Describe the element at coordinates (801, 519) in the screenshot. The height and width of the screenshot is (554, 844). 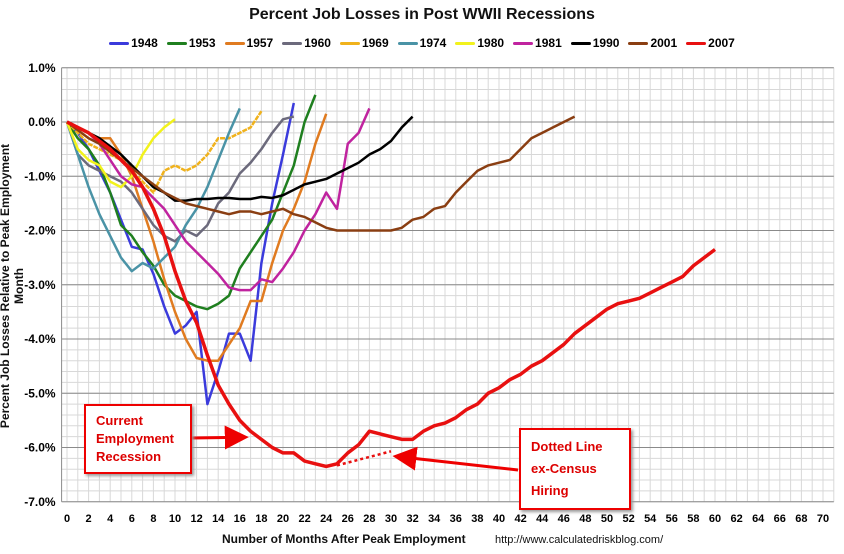
I see `x-tick-label: 68` at that location.